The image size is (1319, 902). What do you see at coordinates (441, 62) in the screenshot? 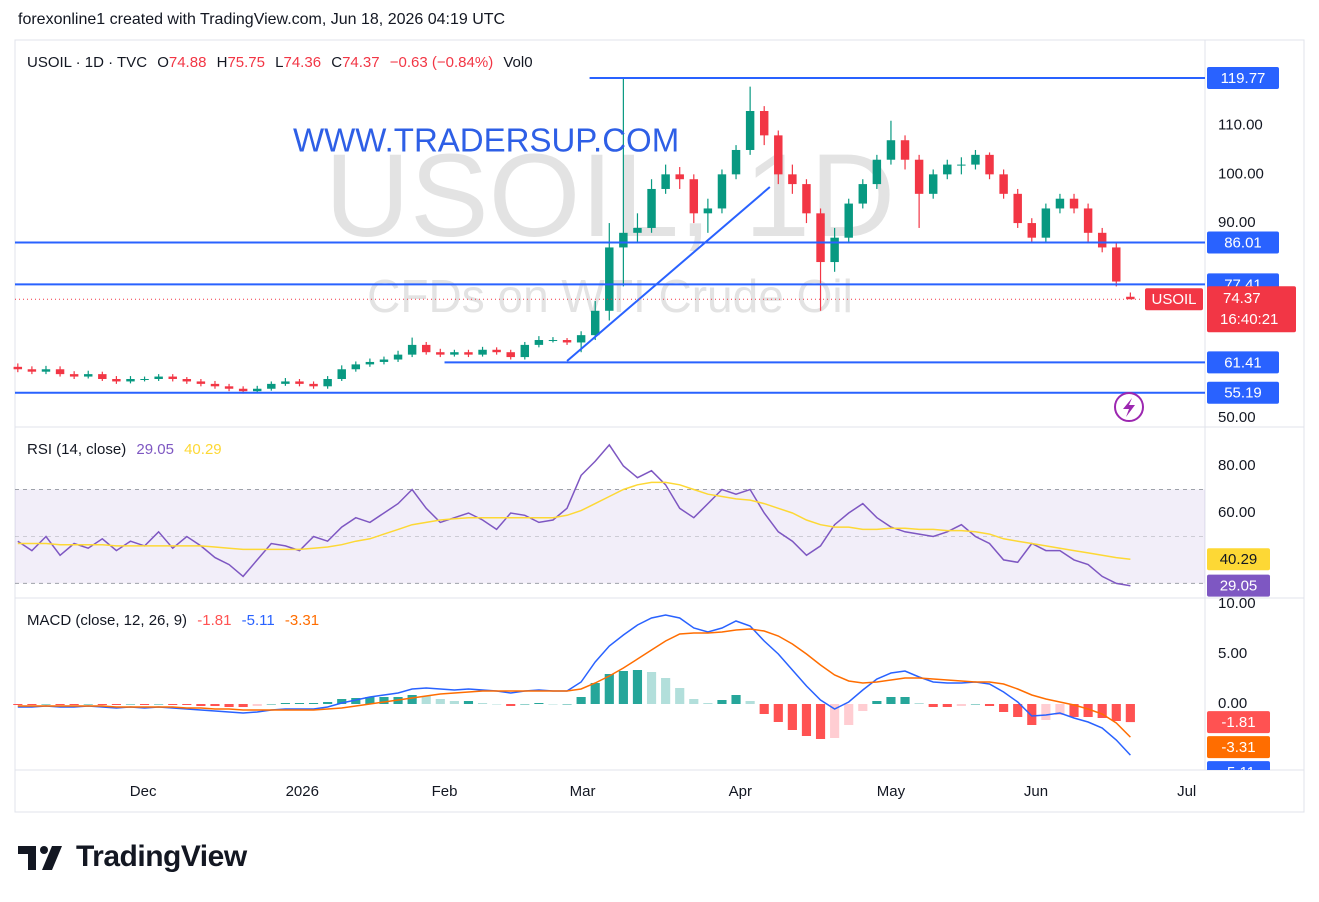
I see `legend-change: −0.63 (−0.84%)` at bounding box center [441, 62].